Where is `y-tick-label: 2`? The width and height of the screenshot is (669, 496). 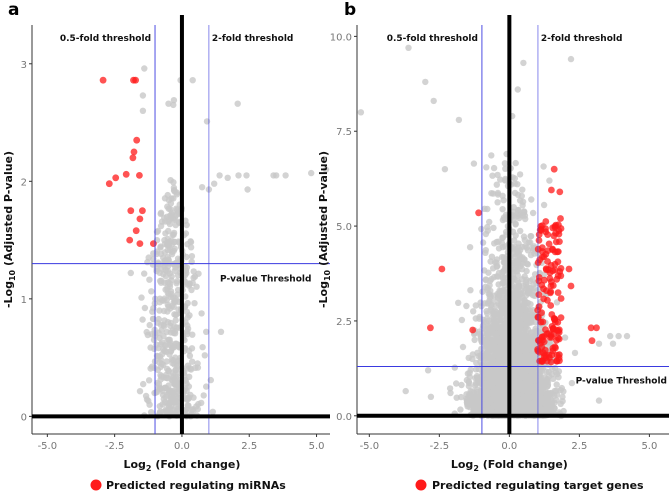 y-tick-label: 2 is located at coordinates (24, 182).